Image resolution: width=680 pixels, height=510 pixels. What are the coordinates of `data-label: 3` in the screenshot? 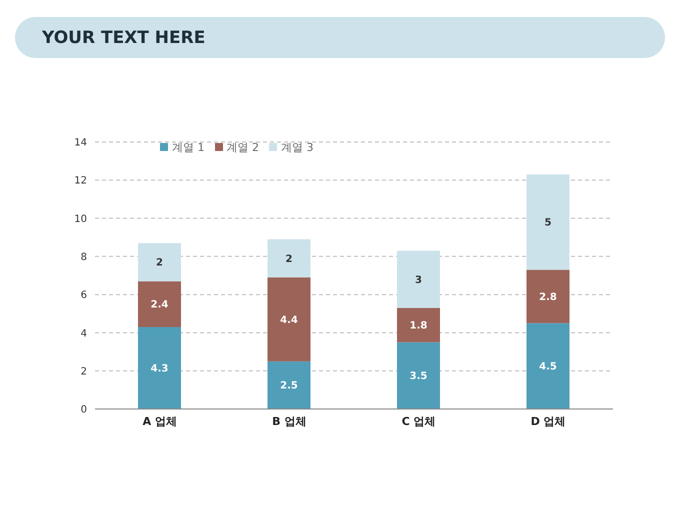 It's located at (418, 280).